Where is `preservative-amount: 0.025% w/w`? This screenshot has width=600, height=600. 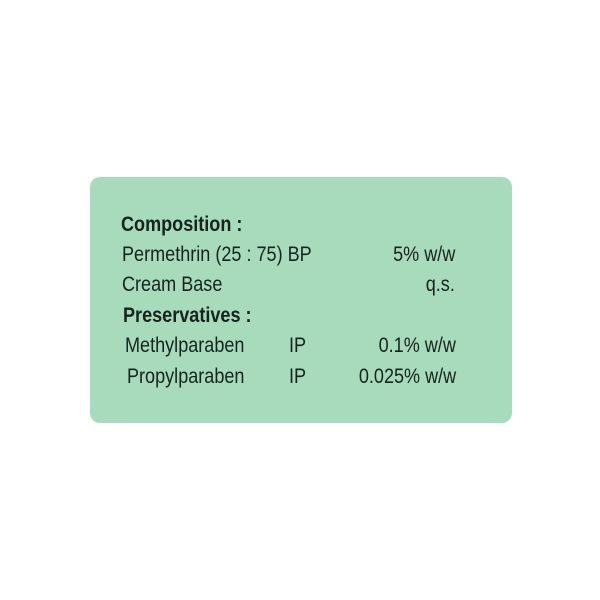
preservative-amount: 0.025% w/w is located at coordinates (407, 376).